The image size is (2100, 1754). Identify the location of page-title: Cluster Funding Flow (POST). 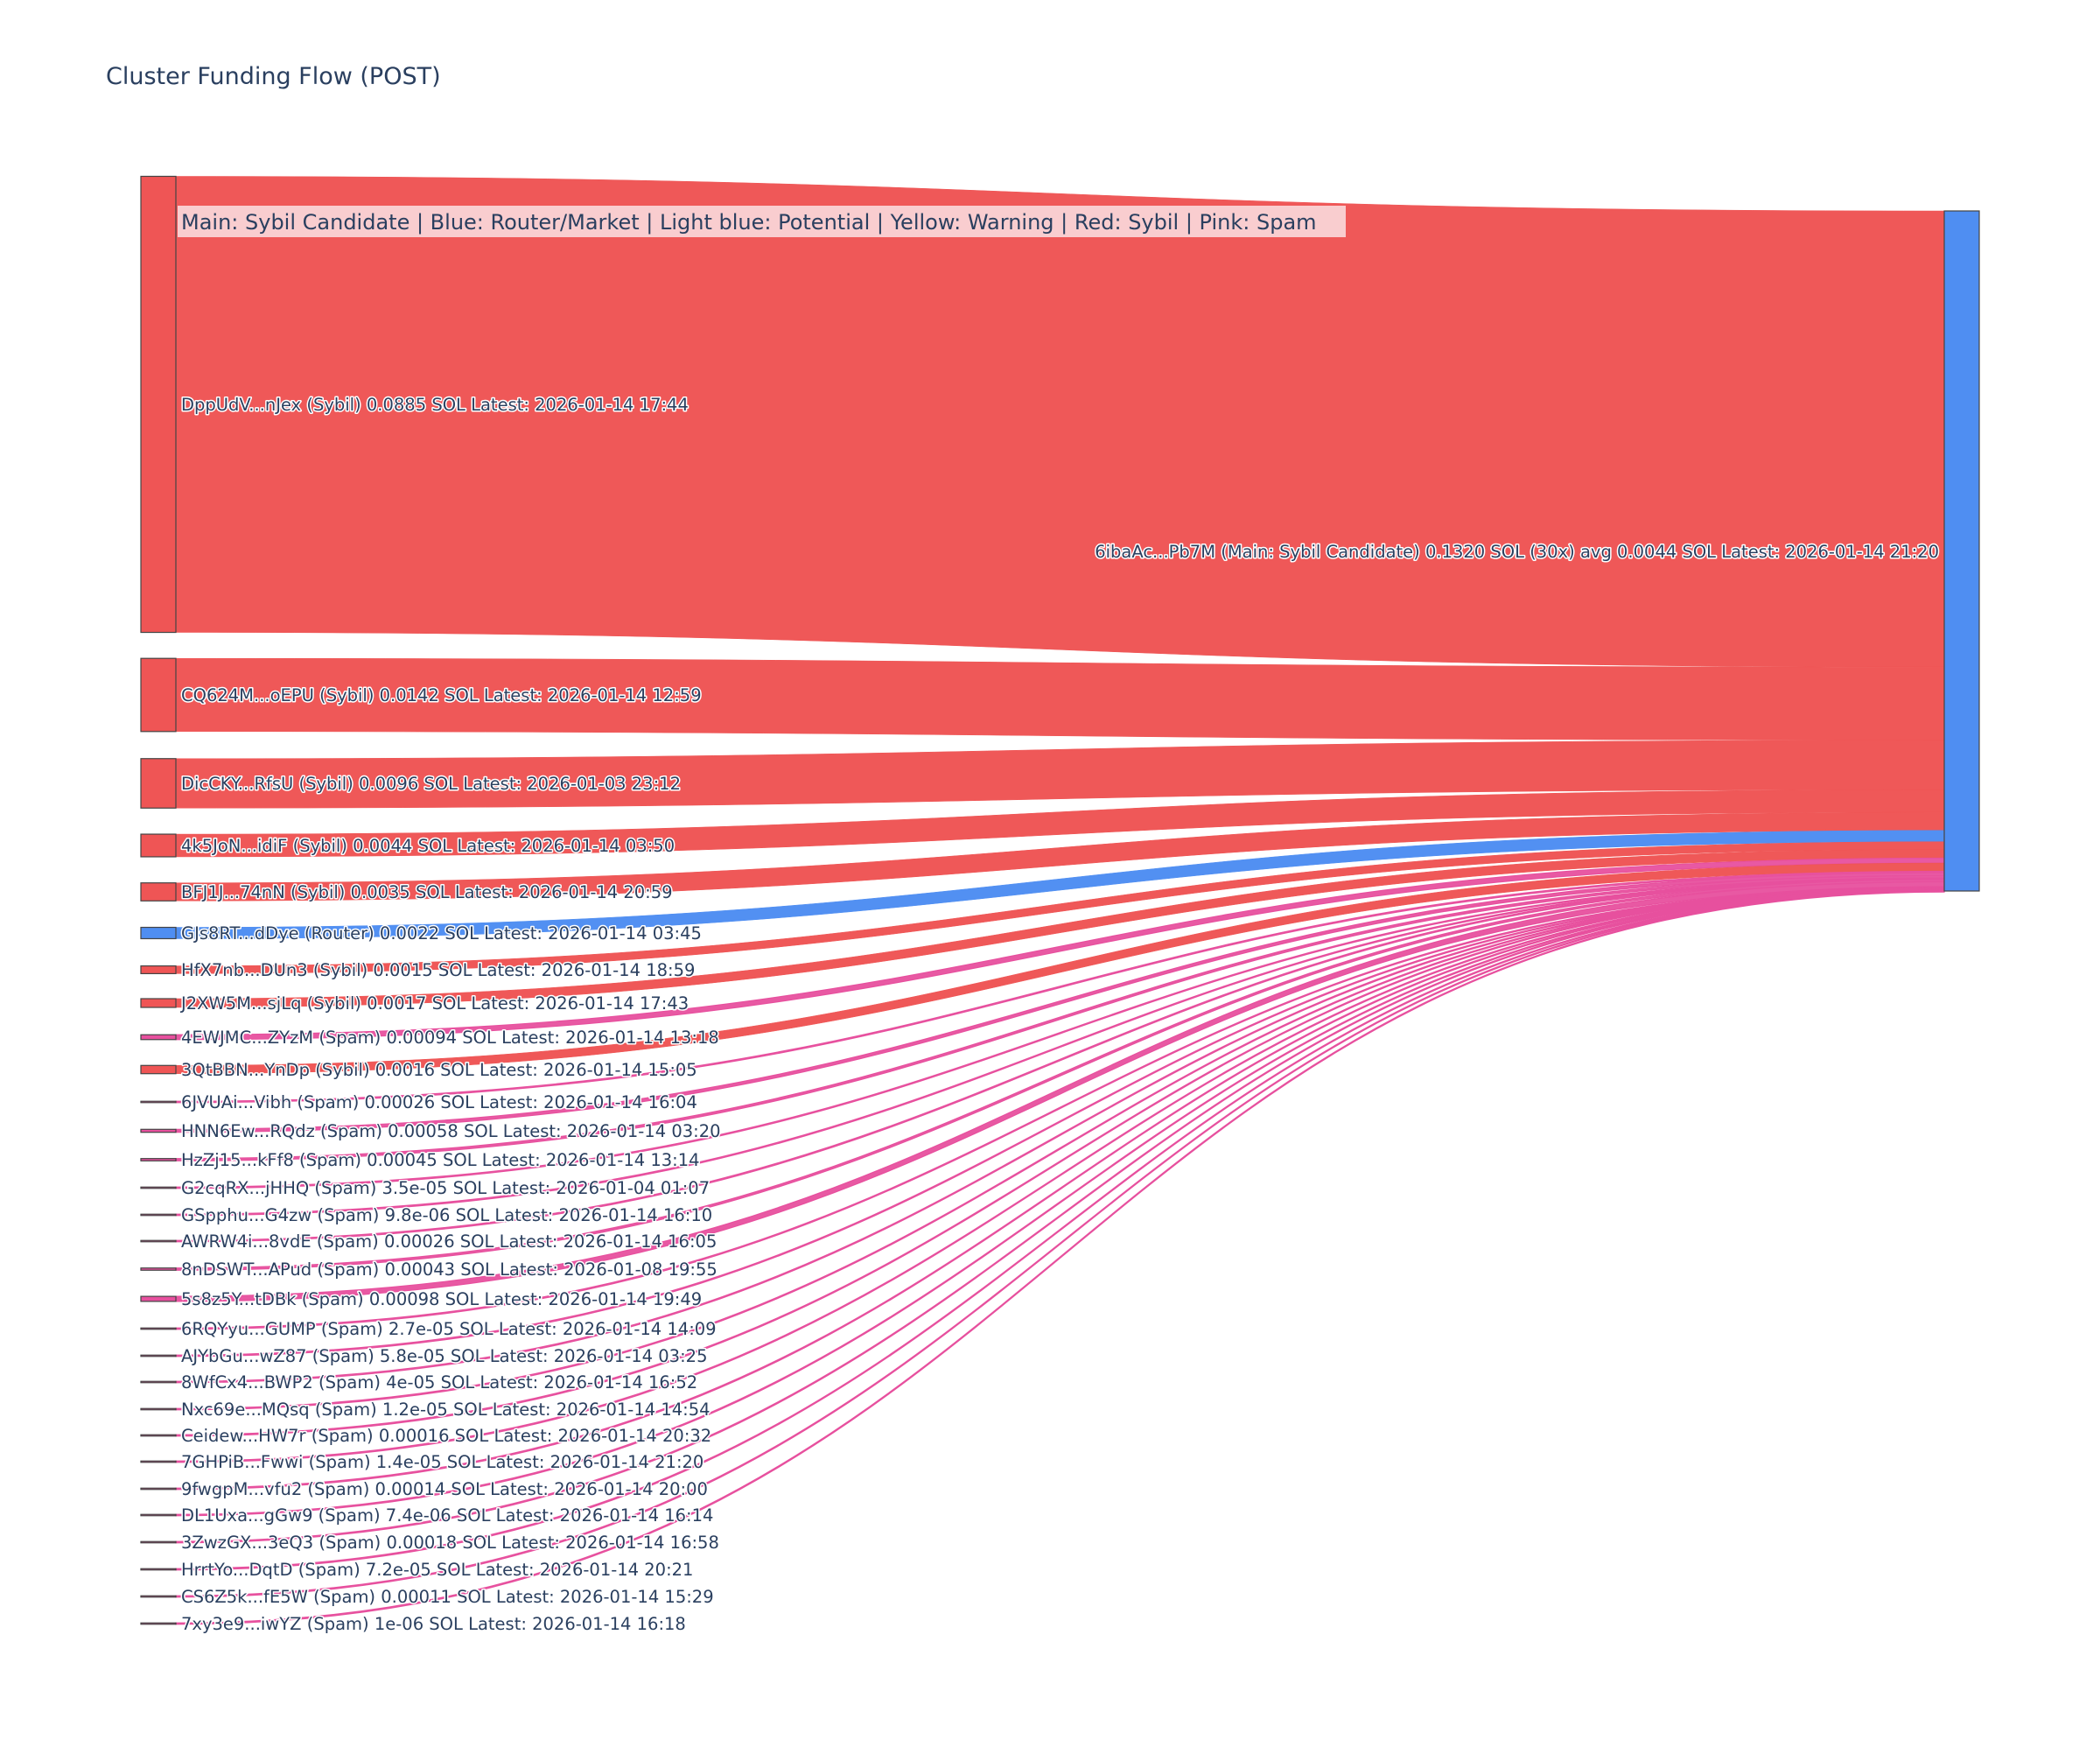
(273, 76).